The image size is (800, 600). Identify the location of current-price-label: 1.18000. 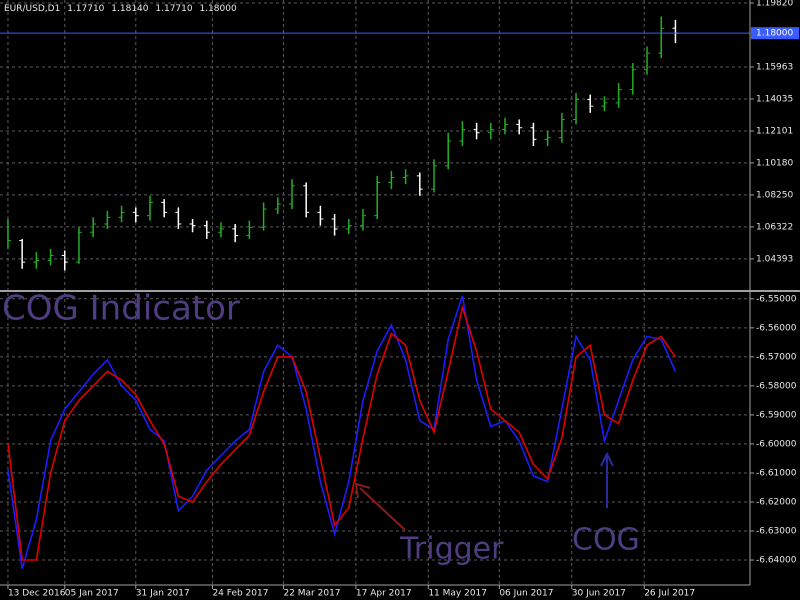
(774, 34).